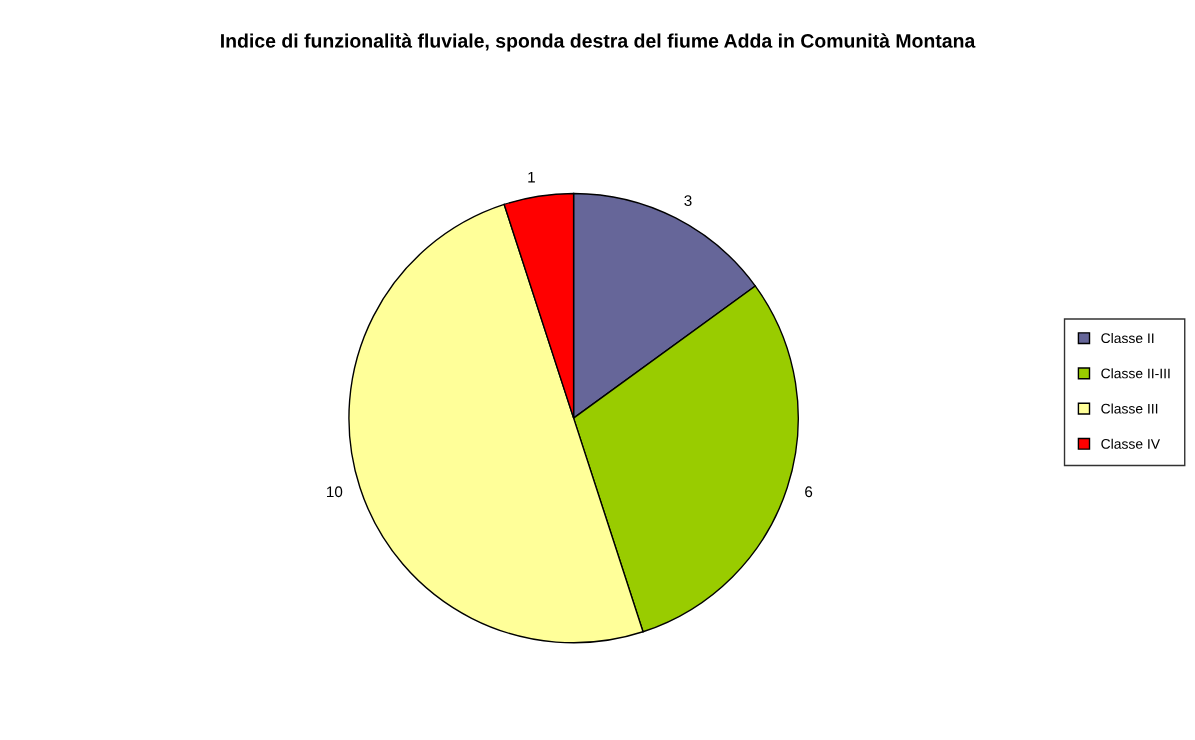 The width and height of the screenshot is (1195, 740). What do you see at coordinates (809, 492) in the screenshot?
I see `data-label: 6` at bounding box center [809, 492].